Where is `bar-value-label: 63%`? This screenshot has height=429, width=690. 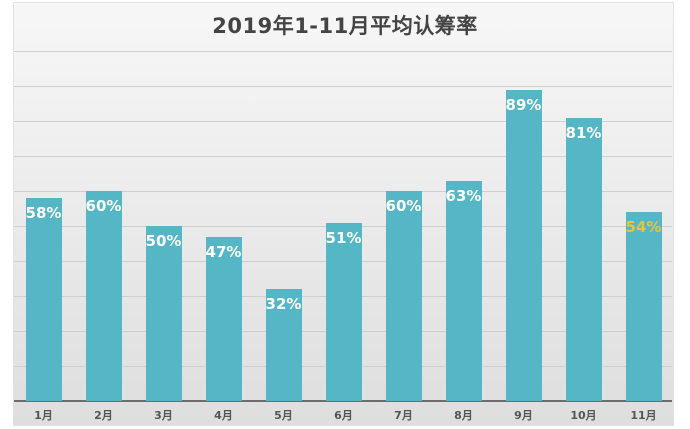 bar-value-label: 63% is located at coordinates (463, 195).